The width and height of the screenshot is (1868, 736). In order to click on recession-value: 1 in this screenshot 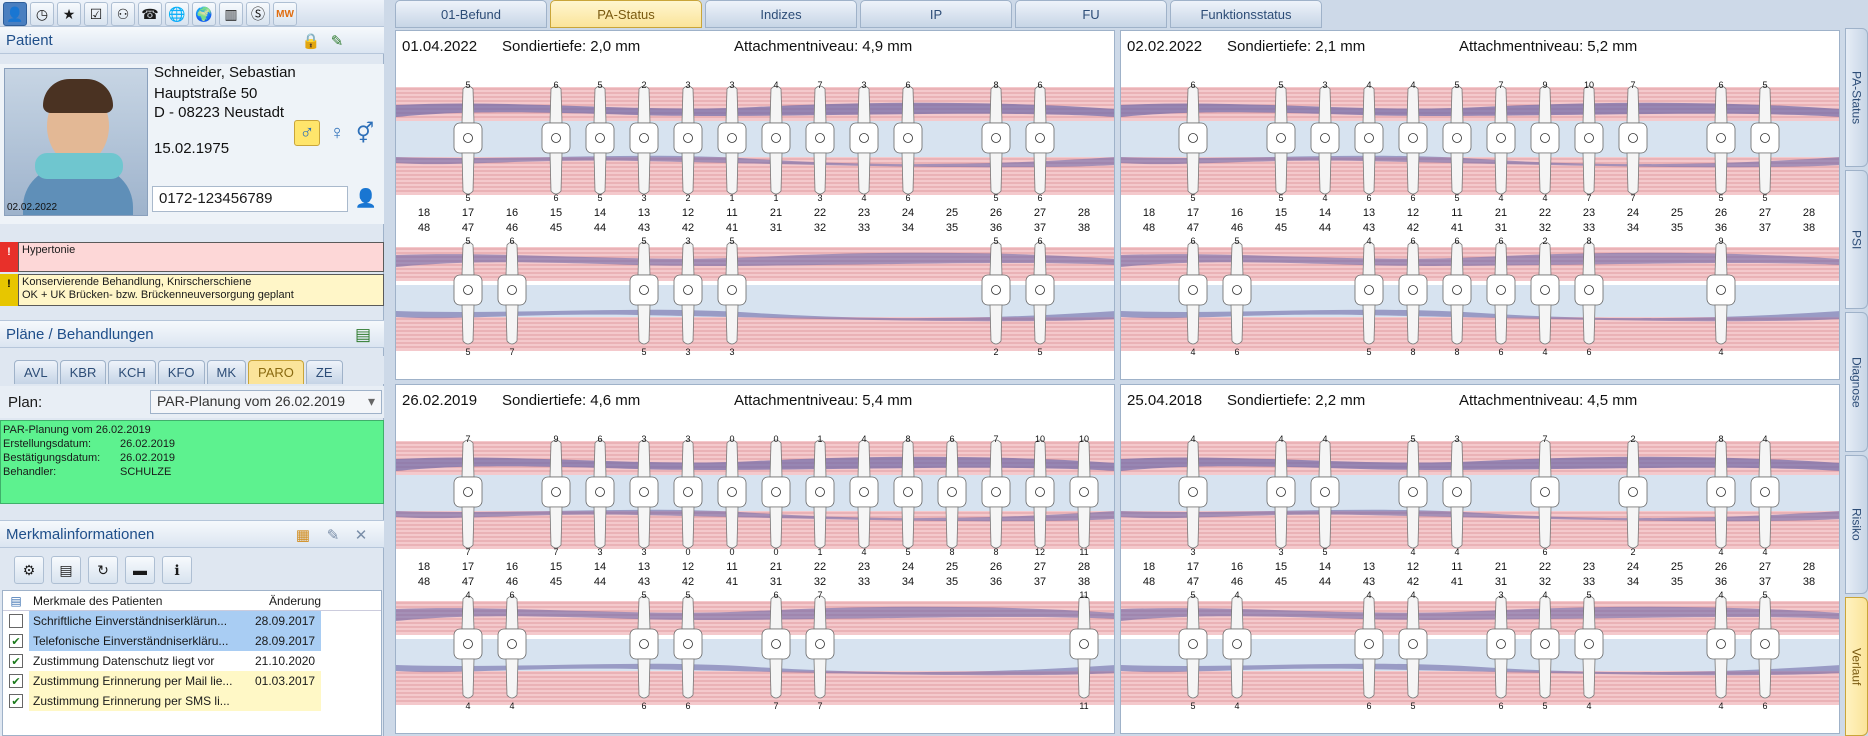, I will do `click(819, 552)`.